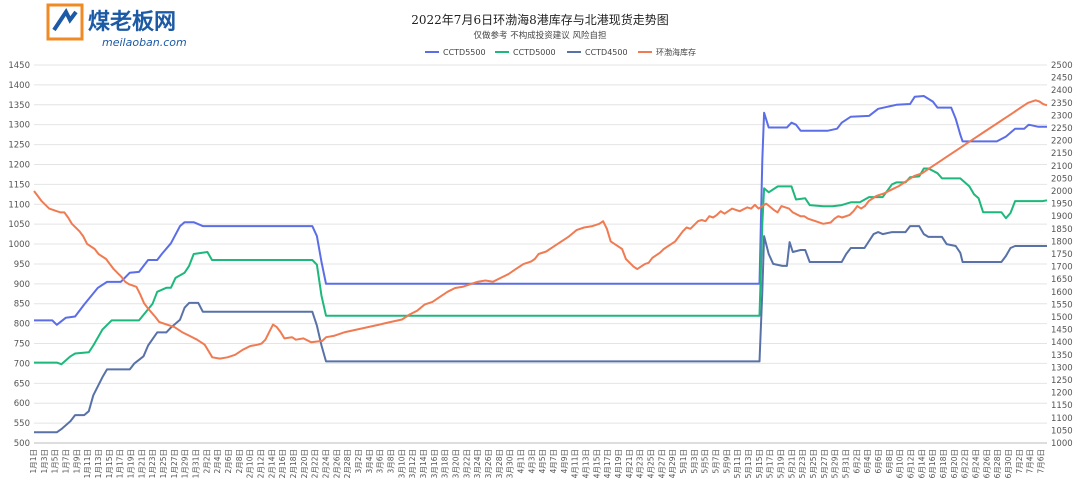  What do you see at coordinates (1062, 280) in the screenshot?
I see `right-y-tick-label: 1650` at bounding box center [1062, 280].